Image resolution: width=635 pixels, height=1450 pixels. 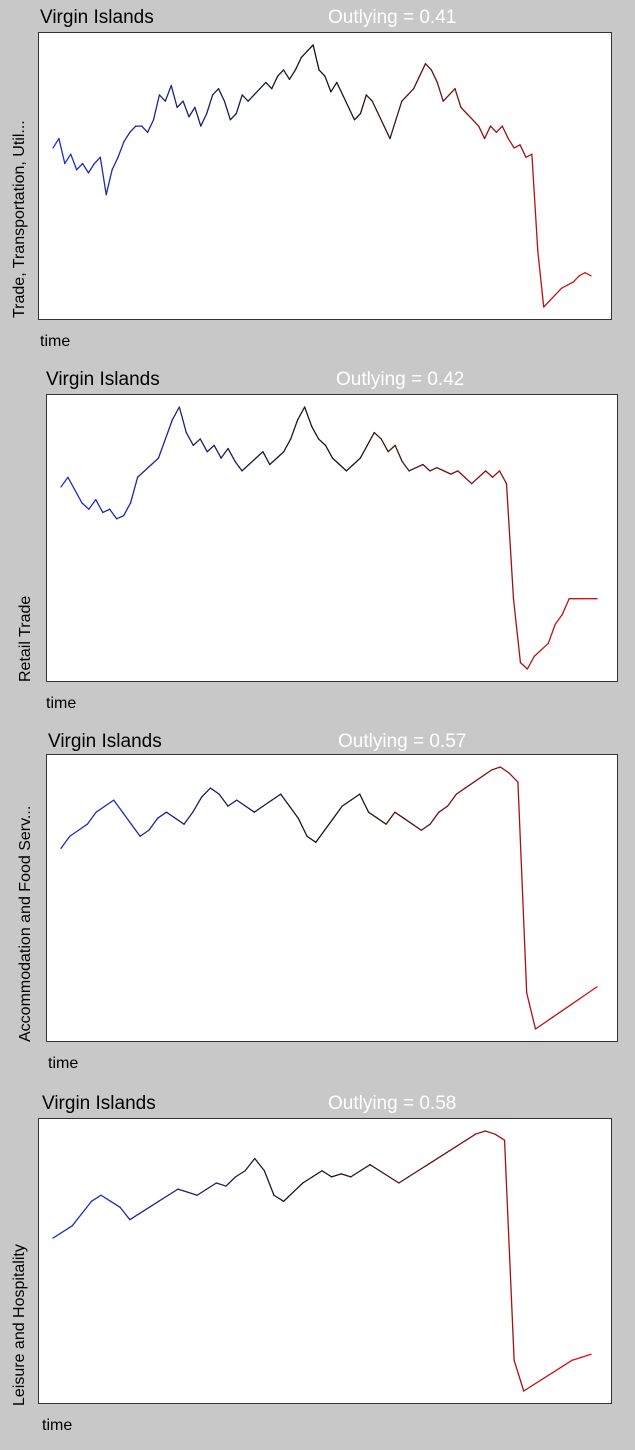 What do you see at coordinates (63, 1063) in the screenshot?
I see `x-axis-label: time` at bounding box center [63, 1063].